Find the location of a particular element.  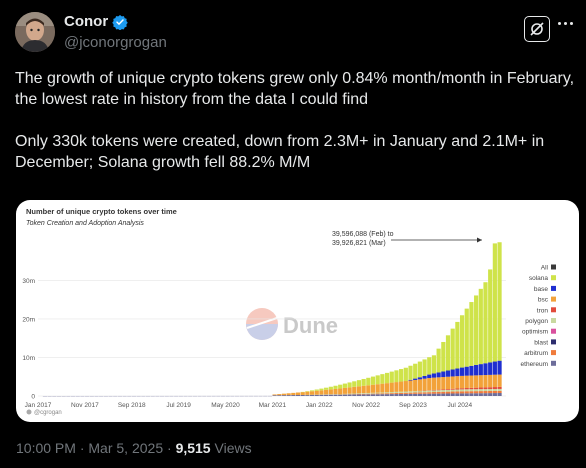

author-name-row: Conor is located at coordinates (96, 21).